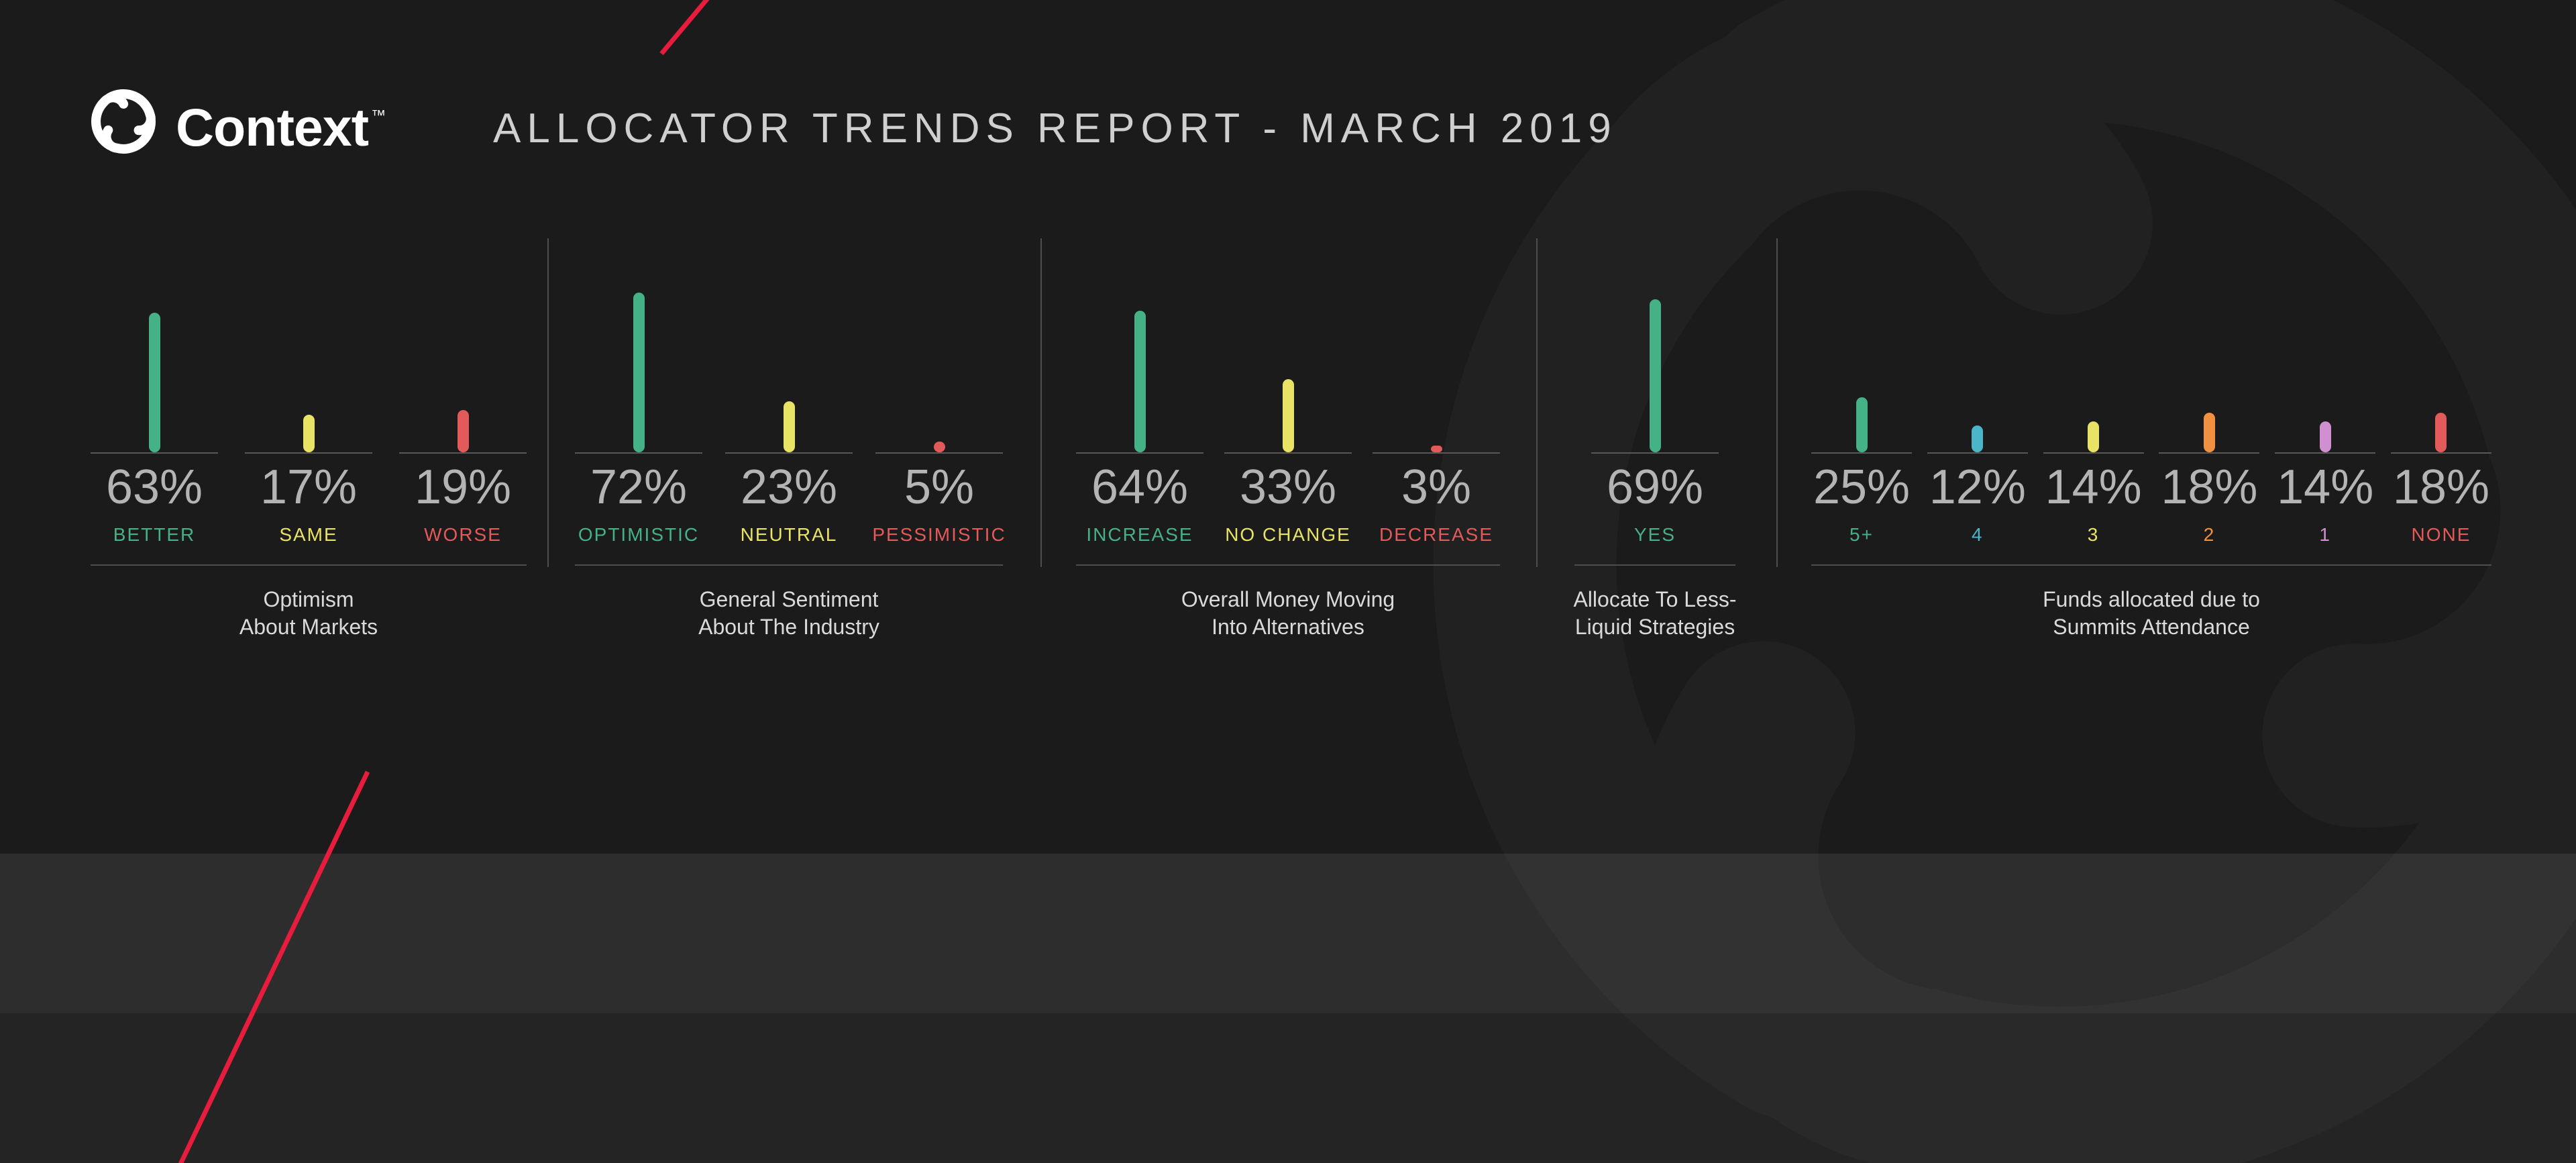 The image size is (2576, 1163). What do you see at coordinates (1861, 534) in the screenshot?
I see `category-label: 5+` at bounding box center [1861, 534].